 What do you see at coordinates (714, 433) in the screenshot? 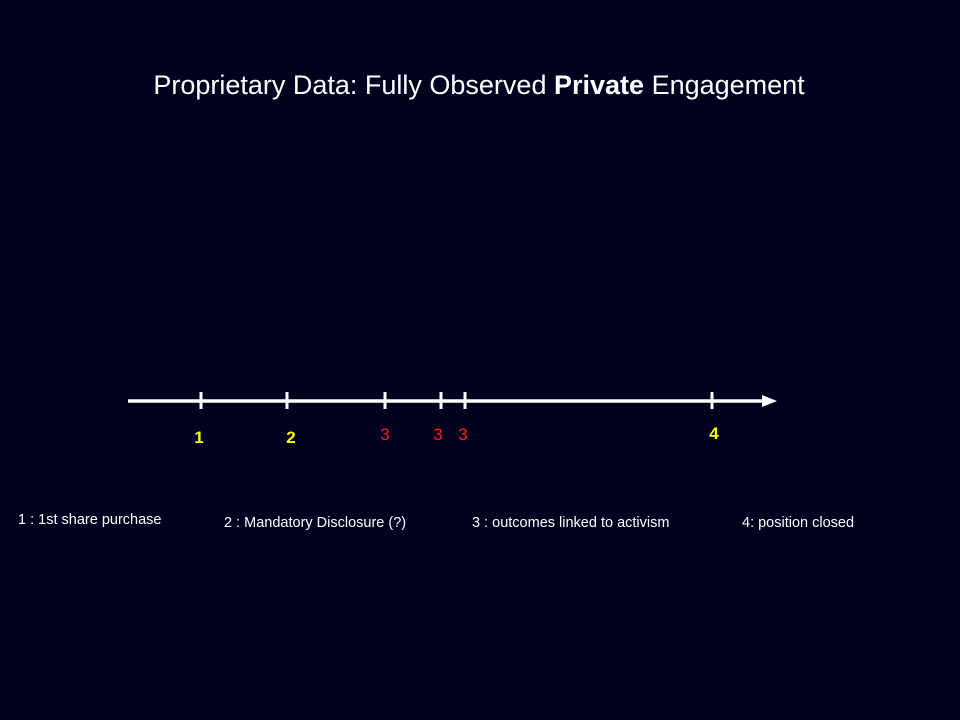
I see `marker-label: 4` at bounding box center [714, 433].